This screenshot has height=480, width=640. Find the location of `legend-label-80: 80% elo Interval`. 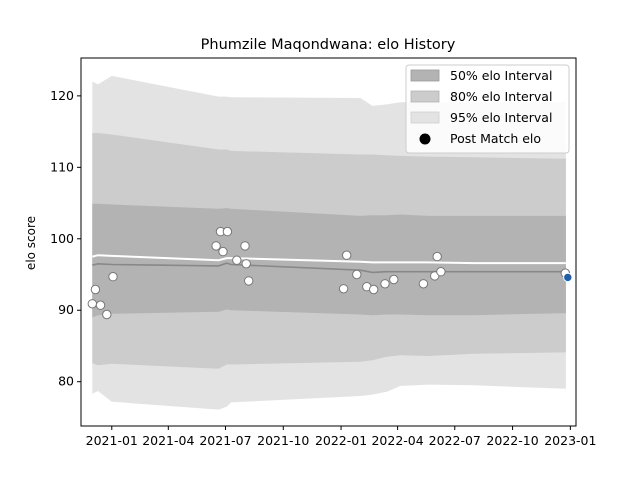

legend-label-80: 80% elo Interval is located at coordinates (501, 96).